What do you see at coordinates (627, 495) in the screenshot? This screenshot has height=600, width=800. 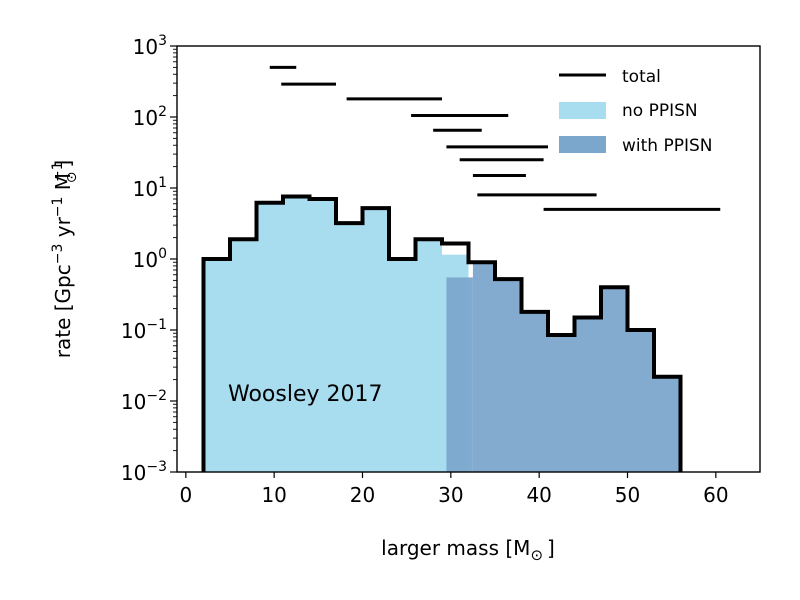 I see `x-tick-label: 50` at bounding box center [627, 495].